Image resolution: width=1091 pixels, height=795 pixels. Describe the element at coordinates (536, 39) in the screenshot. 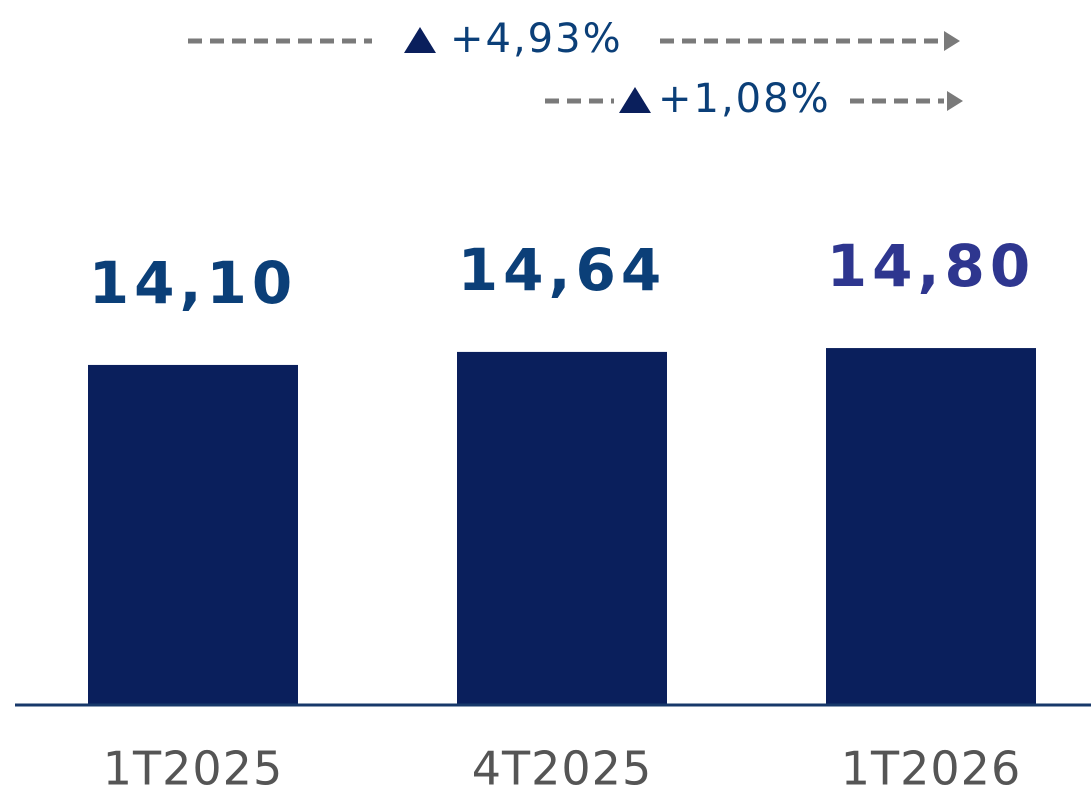

I see `annotation: +4,93%` at that location.